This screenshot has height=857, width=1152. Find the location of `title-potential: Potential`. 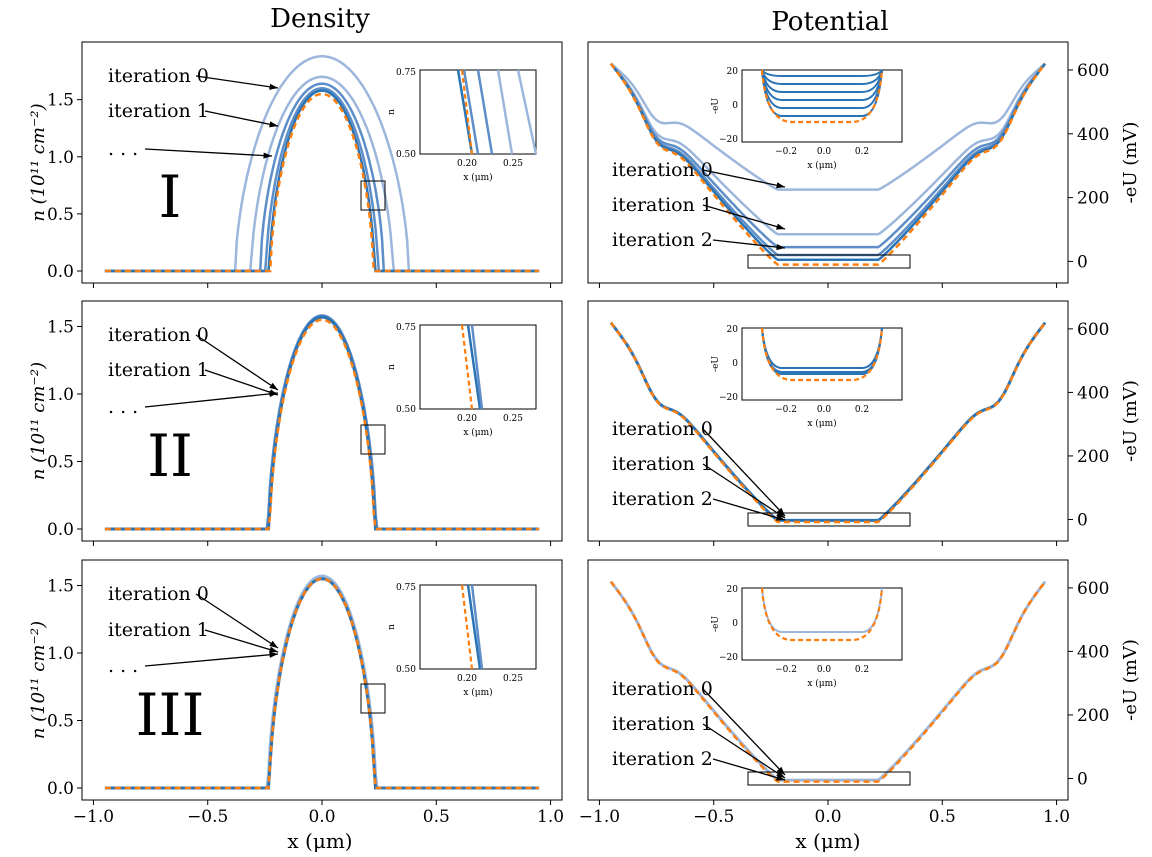

title-potential: Potential is located at coordinates (829, 22).